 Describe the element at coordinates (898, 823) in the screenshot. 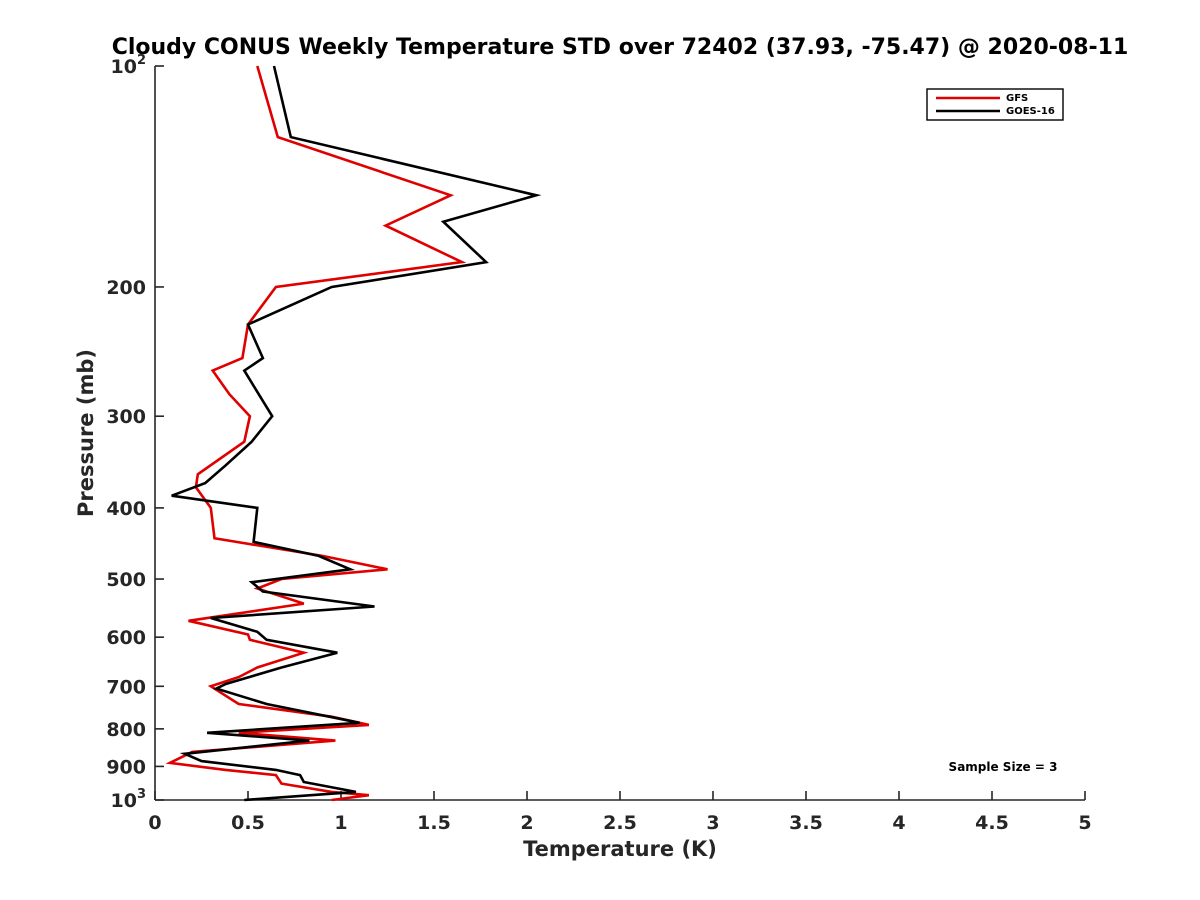

I see `x-tick-label: 4` at that location.